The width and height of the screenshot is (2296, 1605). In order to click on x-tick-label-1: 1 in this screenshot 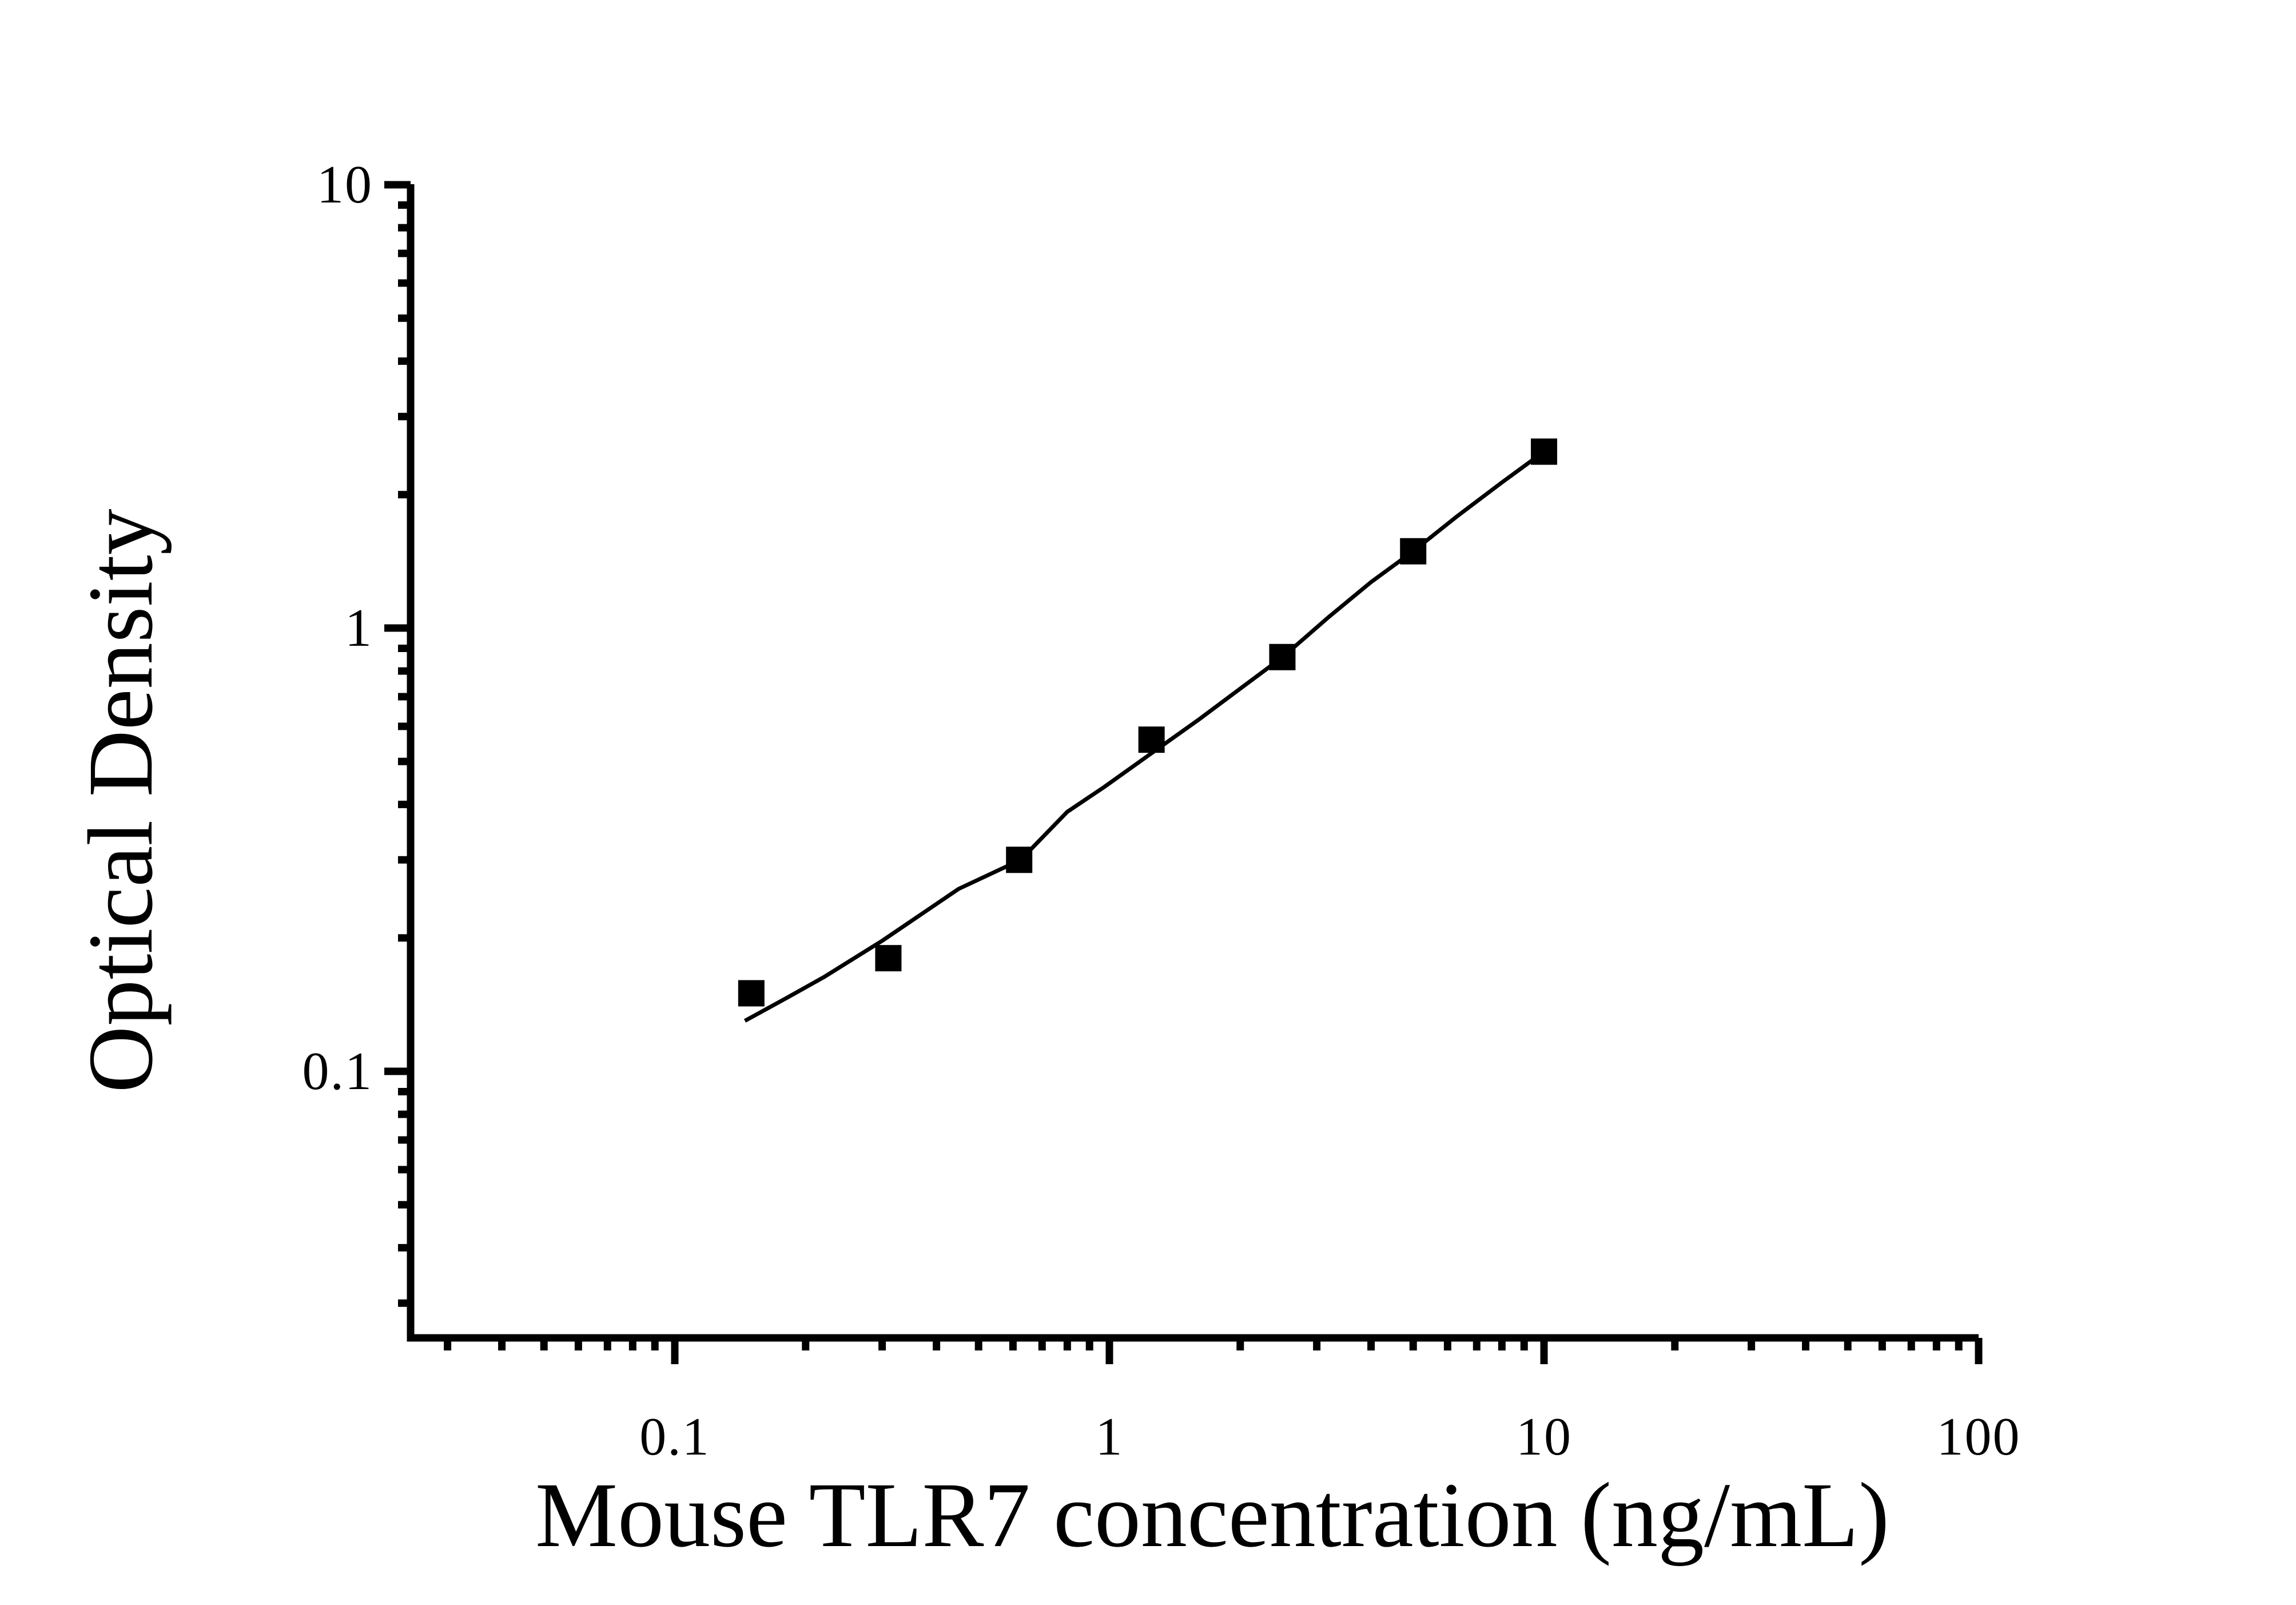, I will do `click(1109, 1437)`.